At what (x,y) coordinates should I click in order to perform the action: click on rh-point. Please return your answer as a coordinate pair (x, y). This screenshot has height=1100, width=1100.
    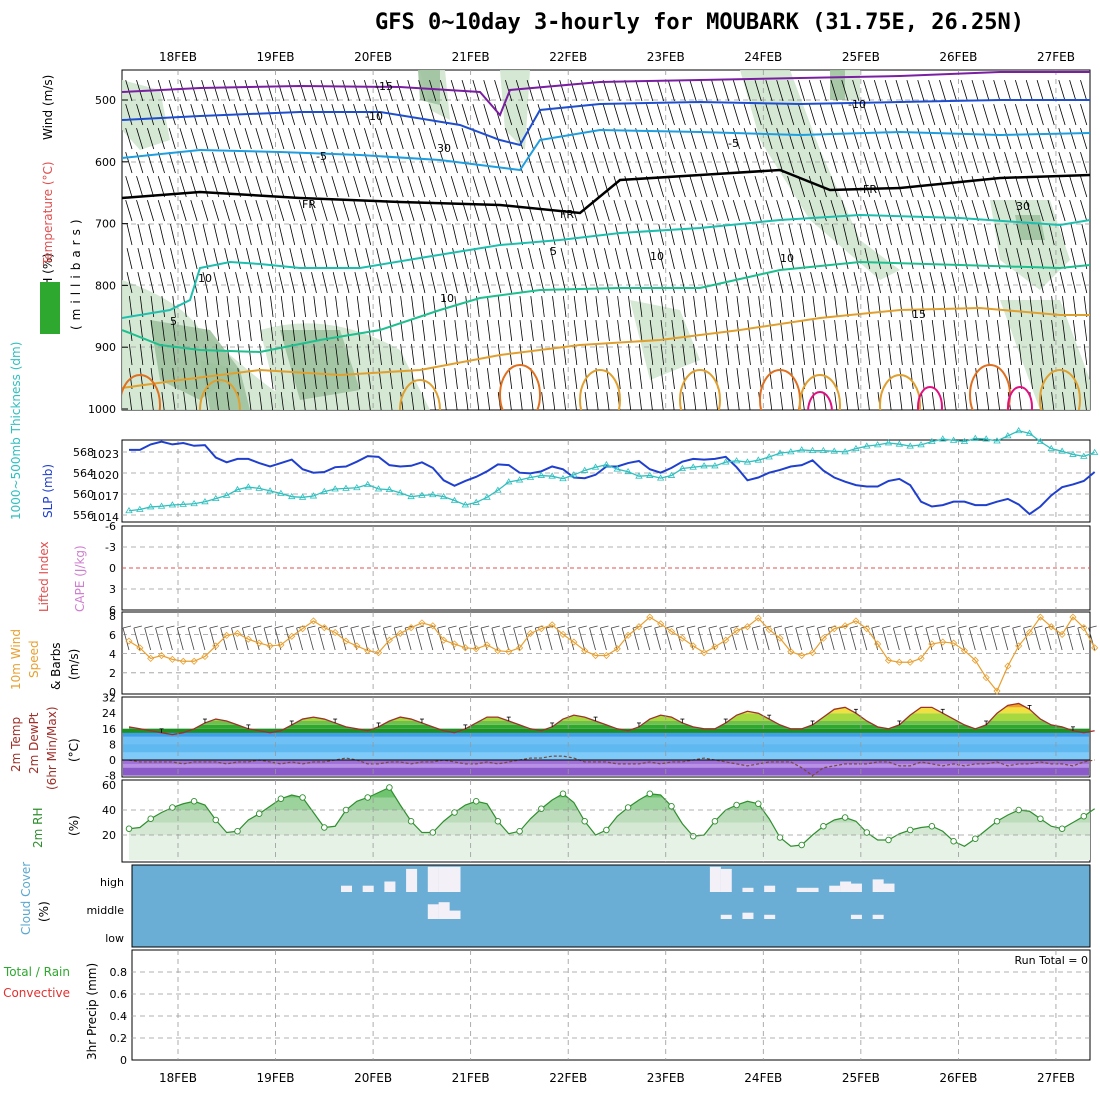
    Looking at the image, I should click on (150, 819).